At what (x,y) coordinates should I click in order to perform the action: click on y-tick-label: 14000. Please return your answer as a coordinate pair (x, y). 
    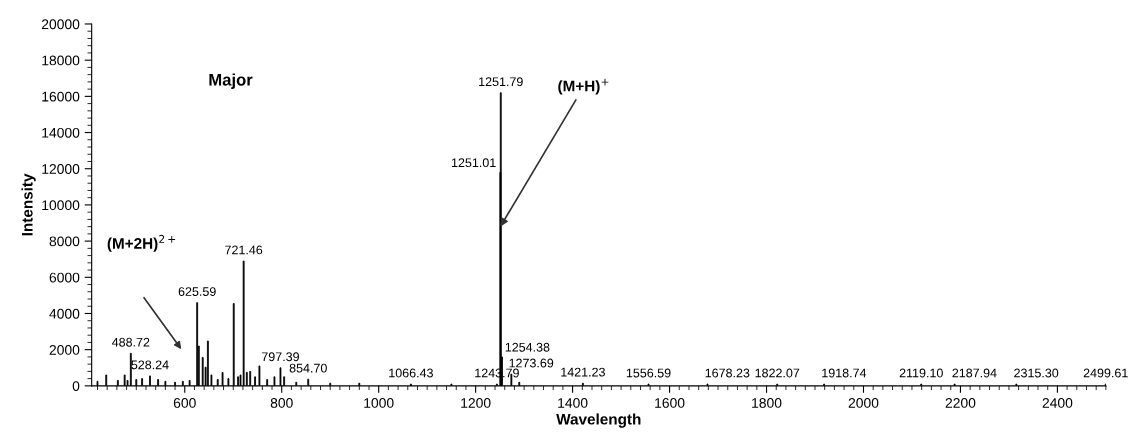
    Looking at the image, I should click on (61, 132).